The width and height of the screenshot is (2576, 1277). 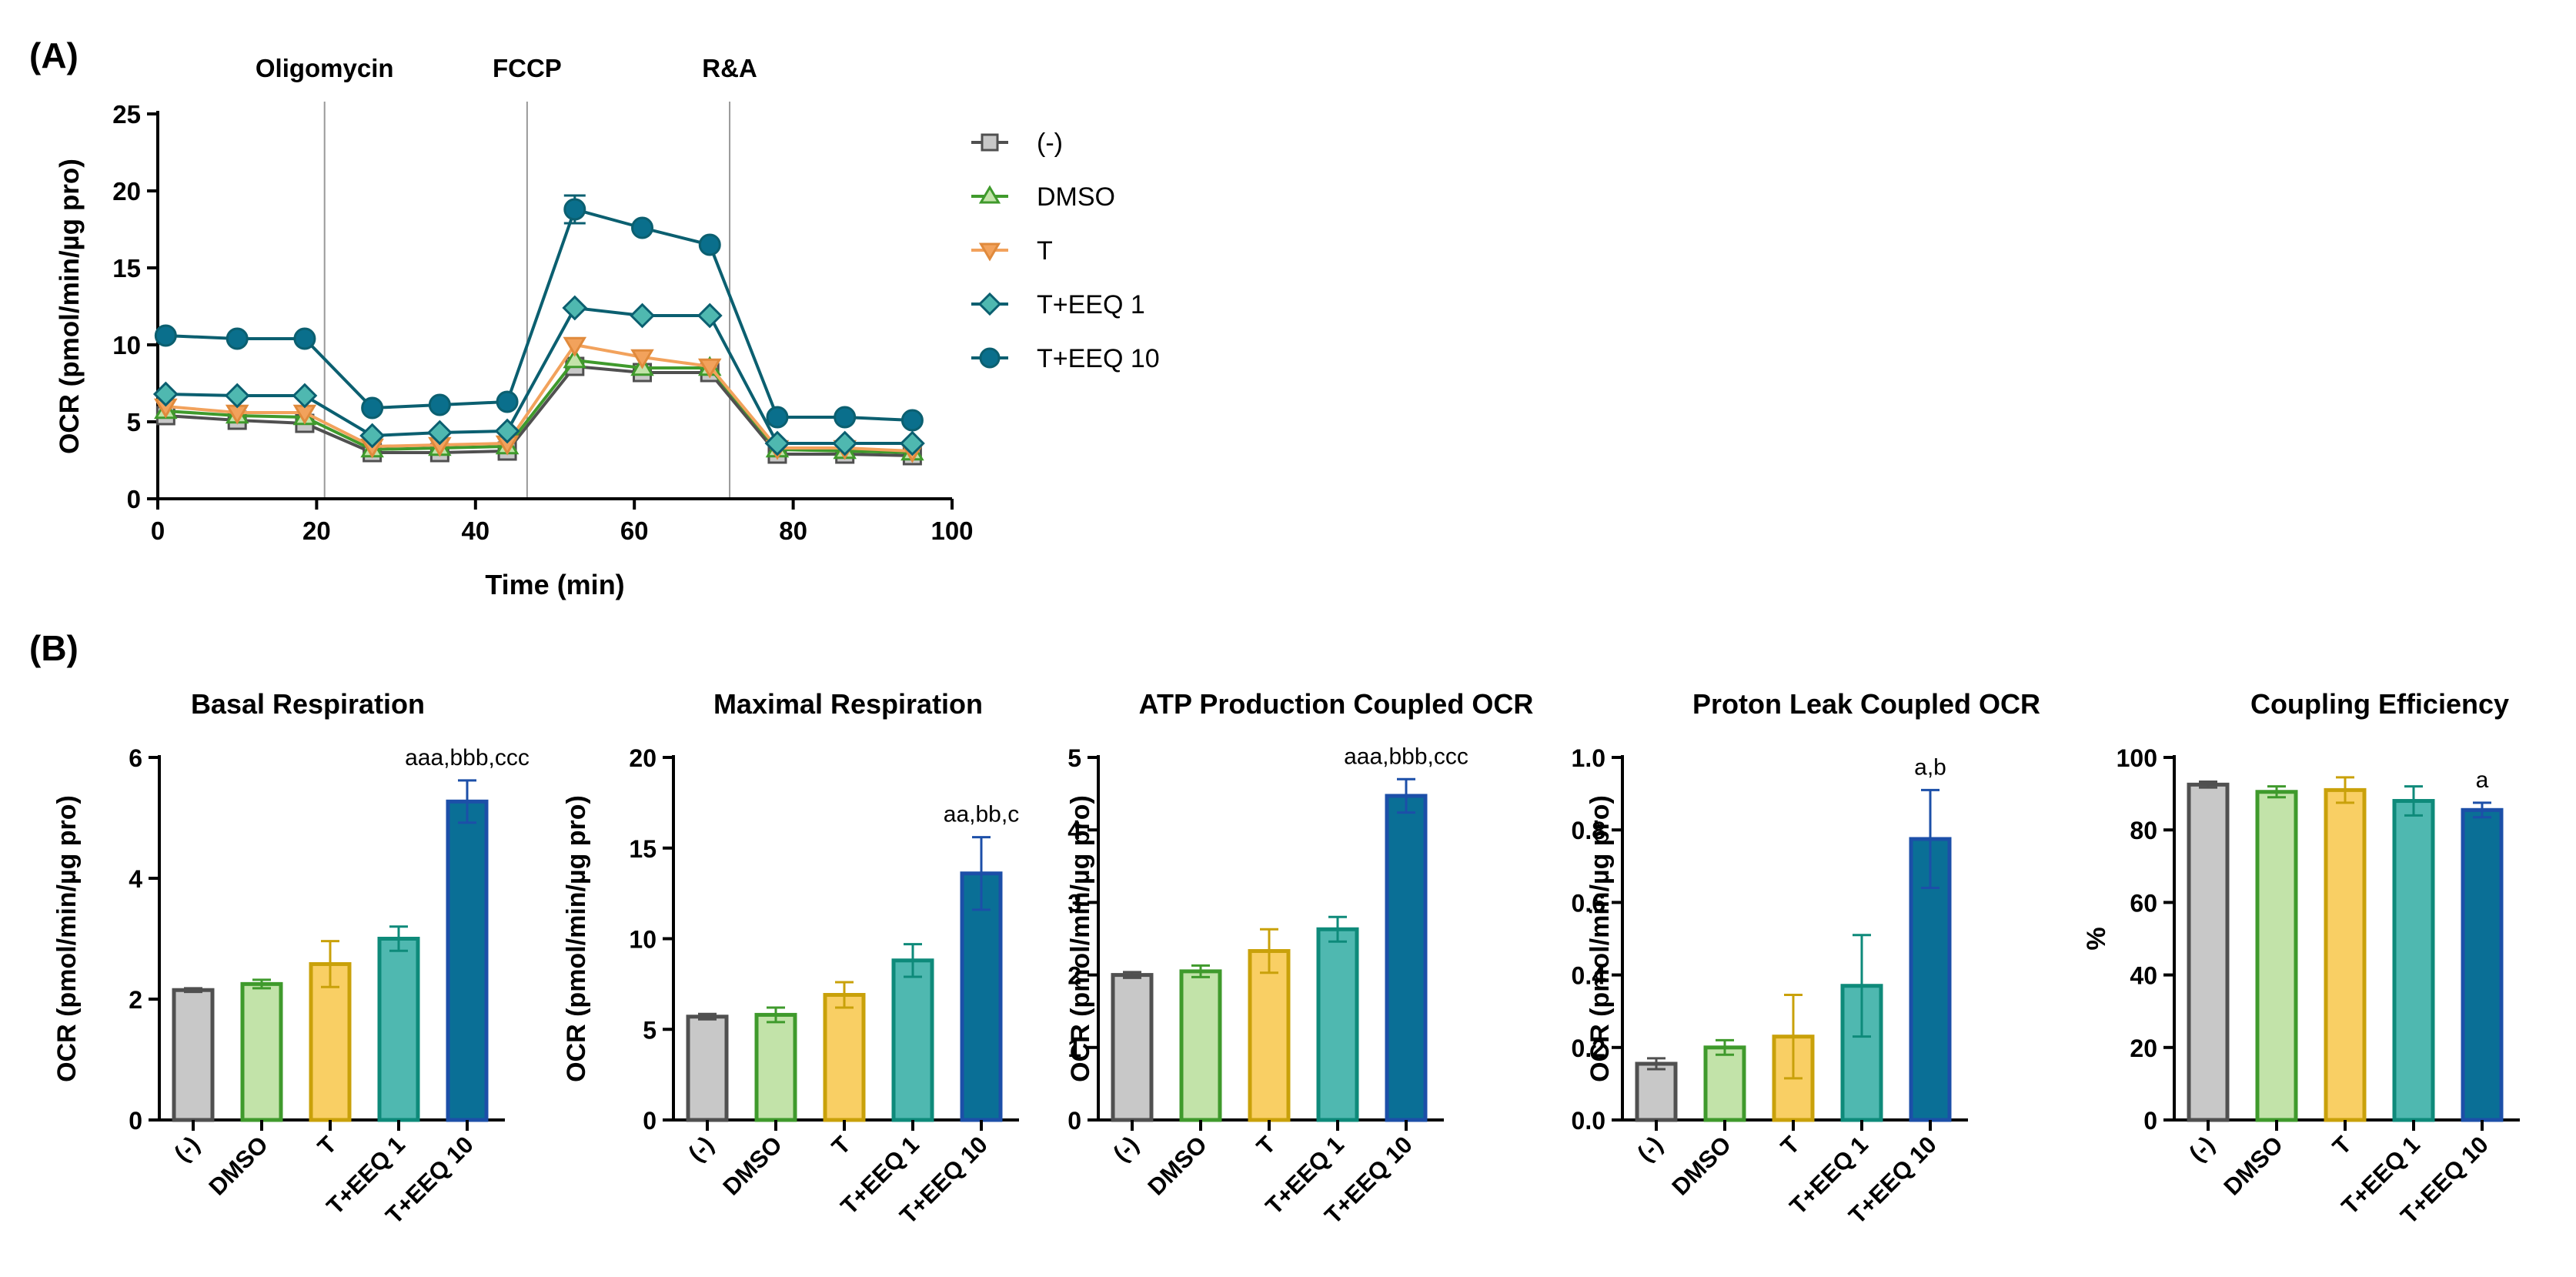 I want to click on x-tick-label: DMSO, so click(x=238, y=1166).